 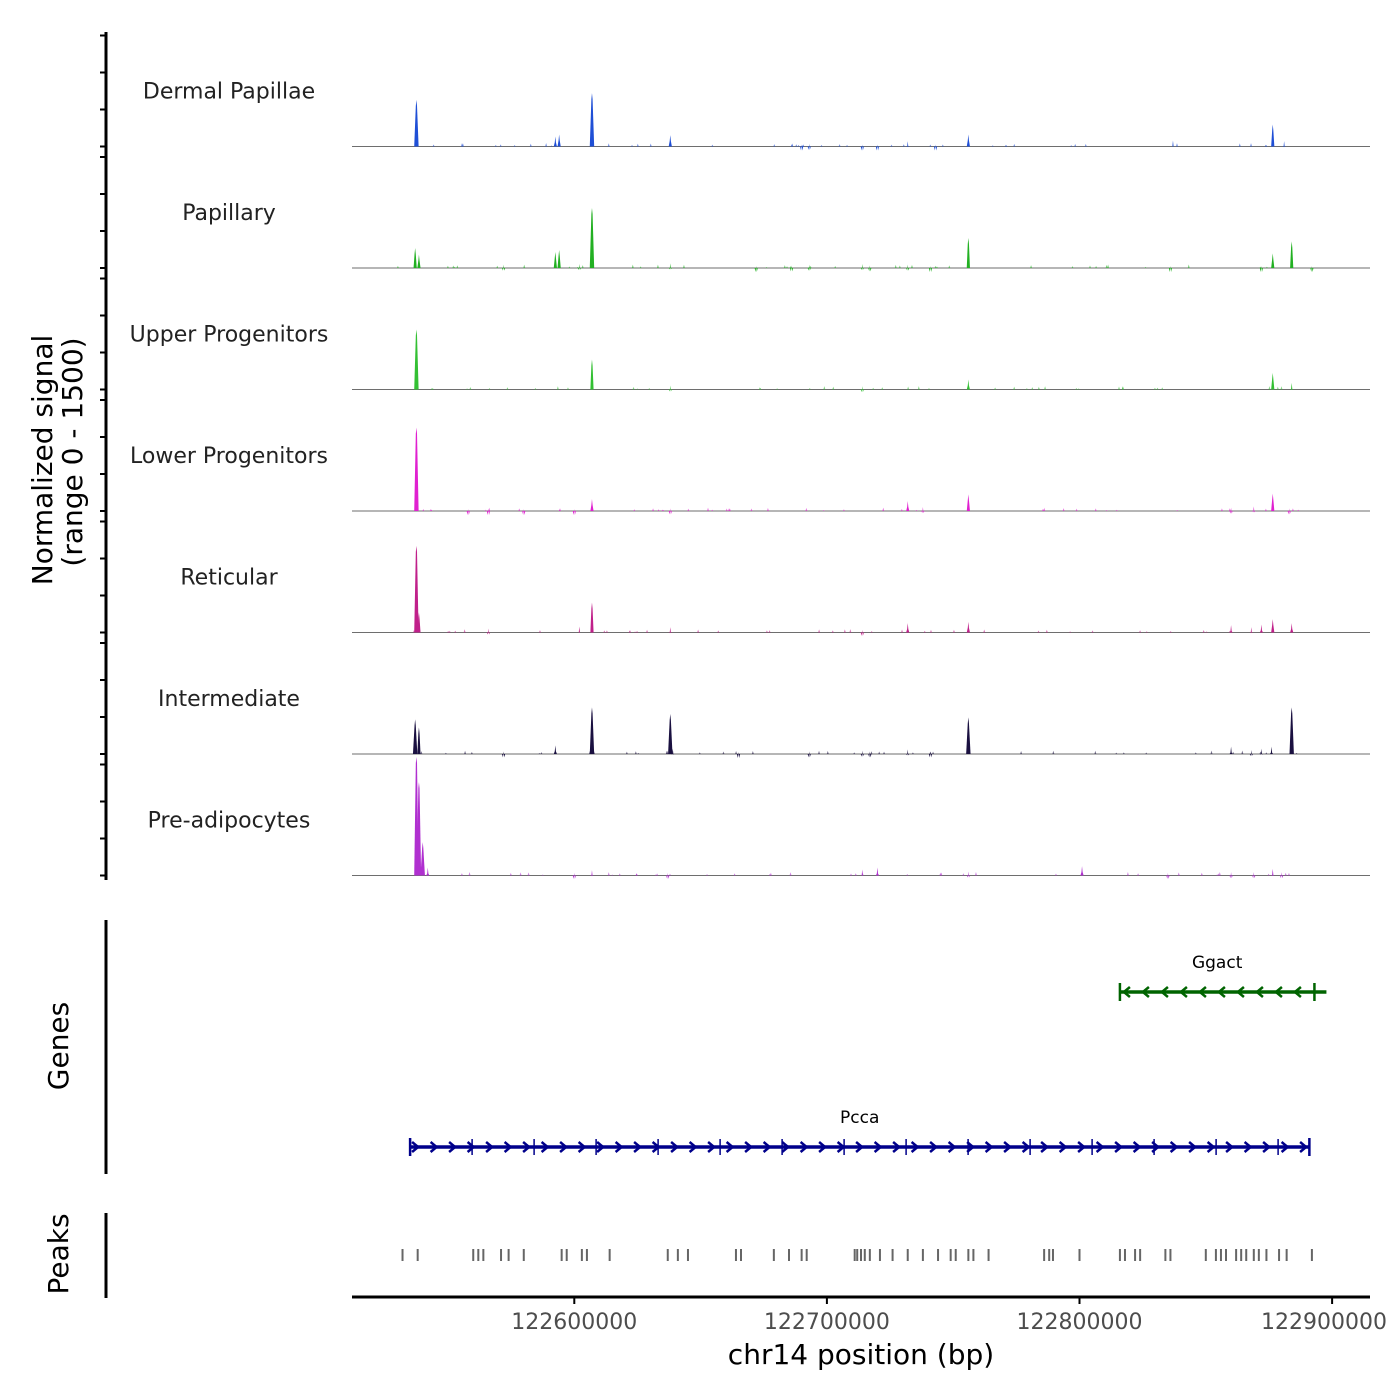 What do you see at coordinates (1222, 977) in the screenshot?
I see `gene-ggact: Ggact` at bounding box center [1222, 977].